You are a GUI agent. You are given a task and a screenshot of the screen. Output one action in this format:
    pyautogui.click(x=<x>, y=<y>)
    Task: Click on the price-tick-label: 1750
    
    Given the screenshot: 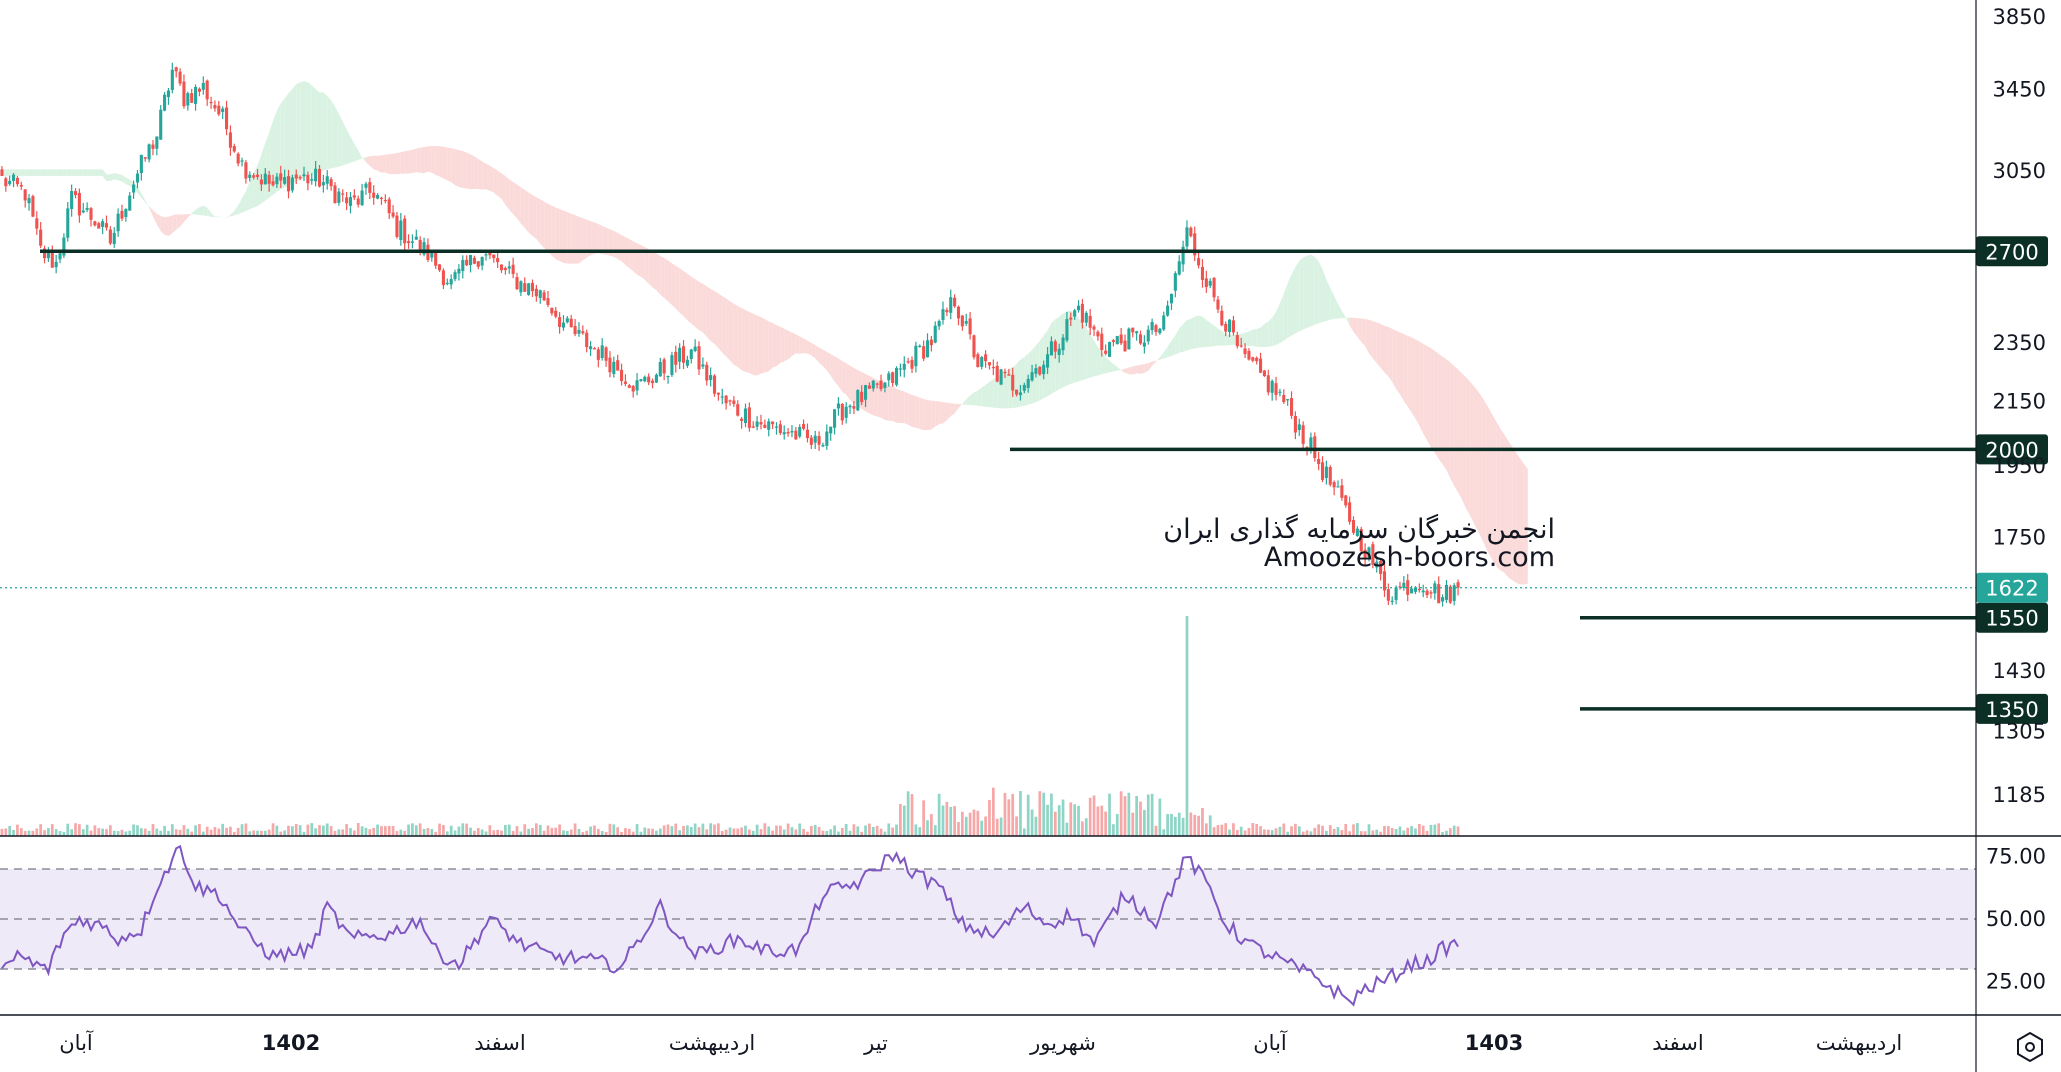 What is the action you would take?
    pyautogui.click(x=2019, y=538)
    